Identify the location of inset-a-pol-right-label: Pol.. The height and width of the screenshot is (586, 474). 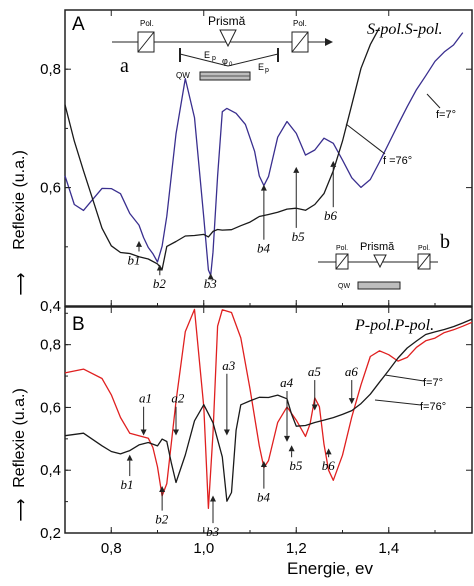
(300, 23).